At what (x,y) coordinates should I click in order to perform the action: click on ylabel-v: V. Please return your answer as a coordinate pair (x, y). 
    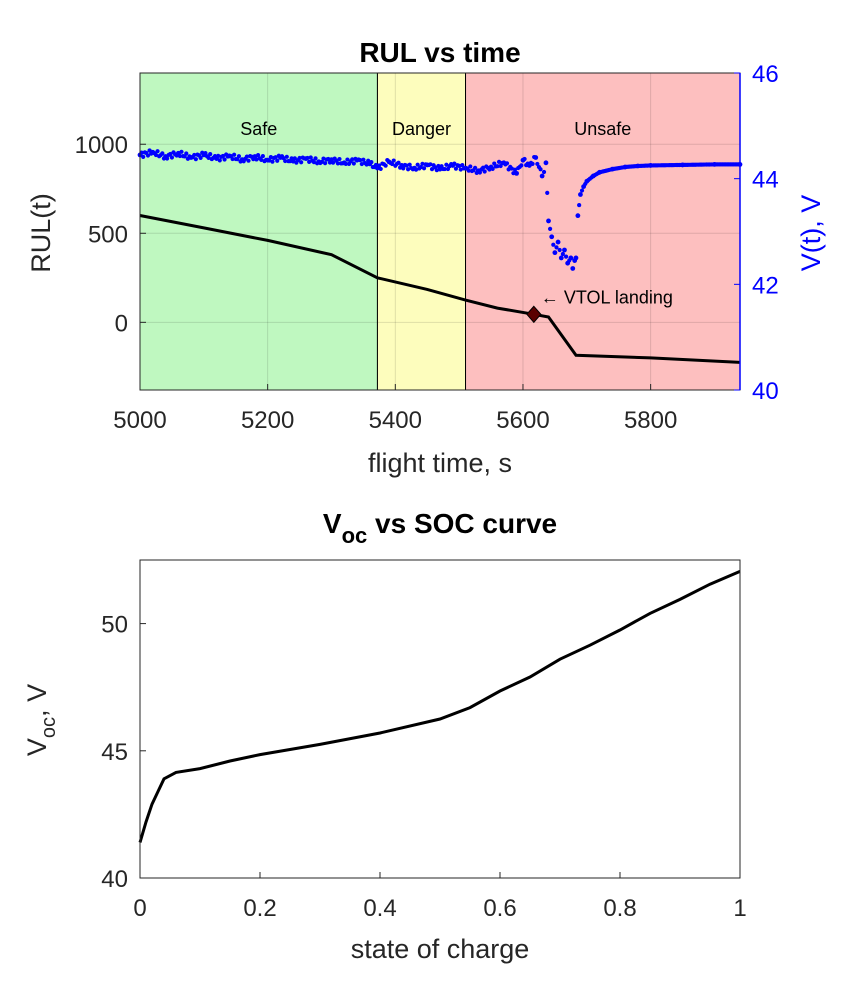
    Looking at the image, I should click on (37, 747).